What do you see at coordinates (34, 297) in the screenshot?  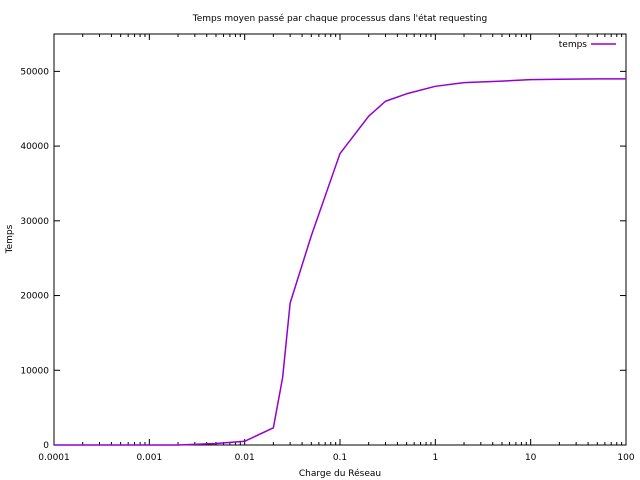 I see `y-tick-label: 20000` at bounding box center [34, 297].